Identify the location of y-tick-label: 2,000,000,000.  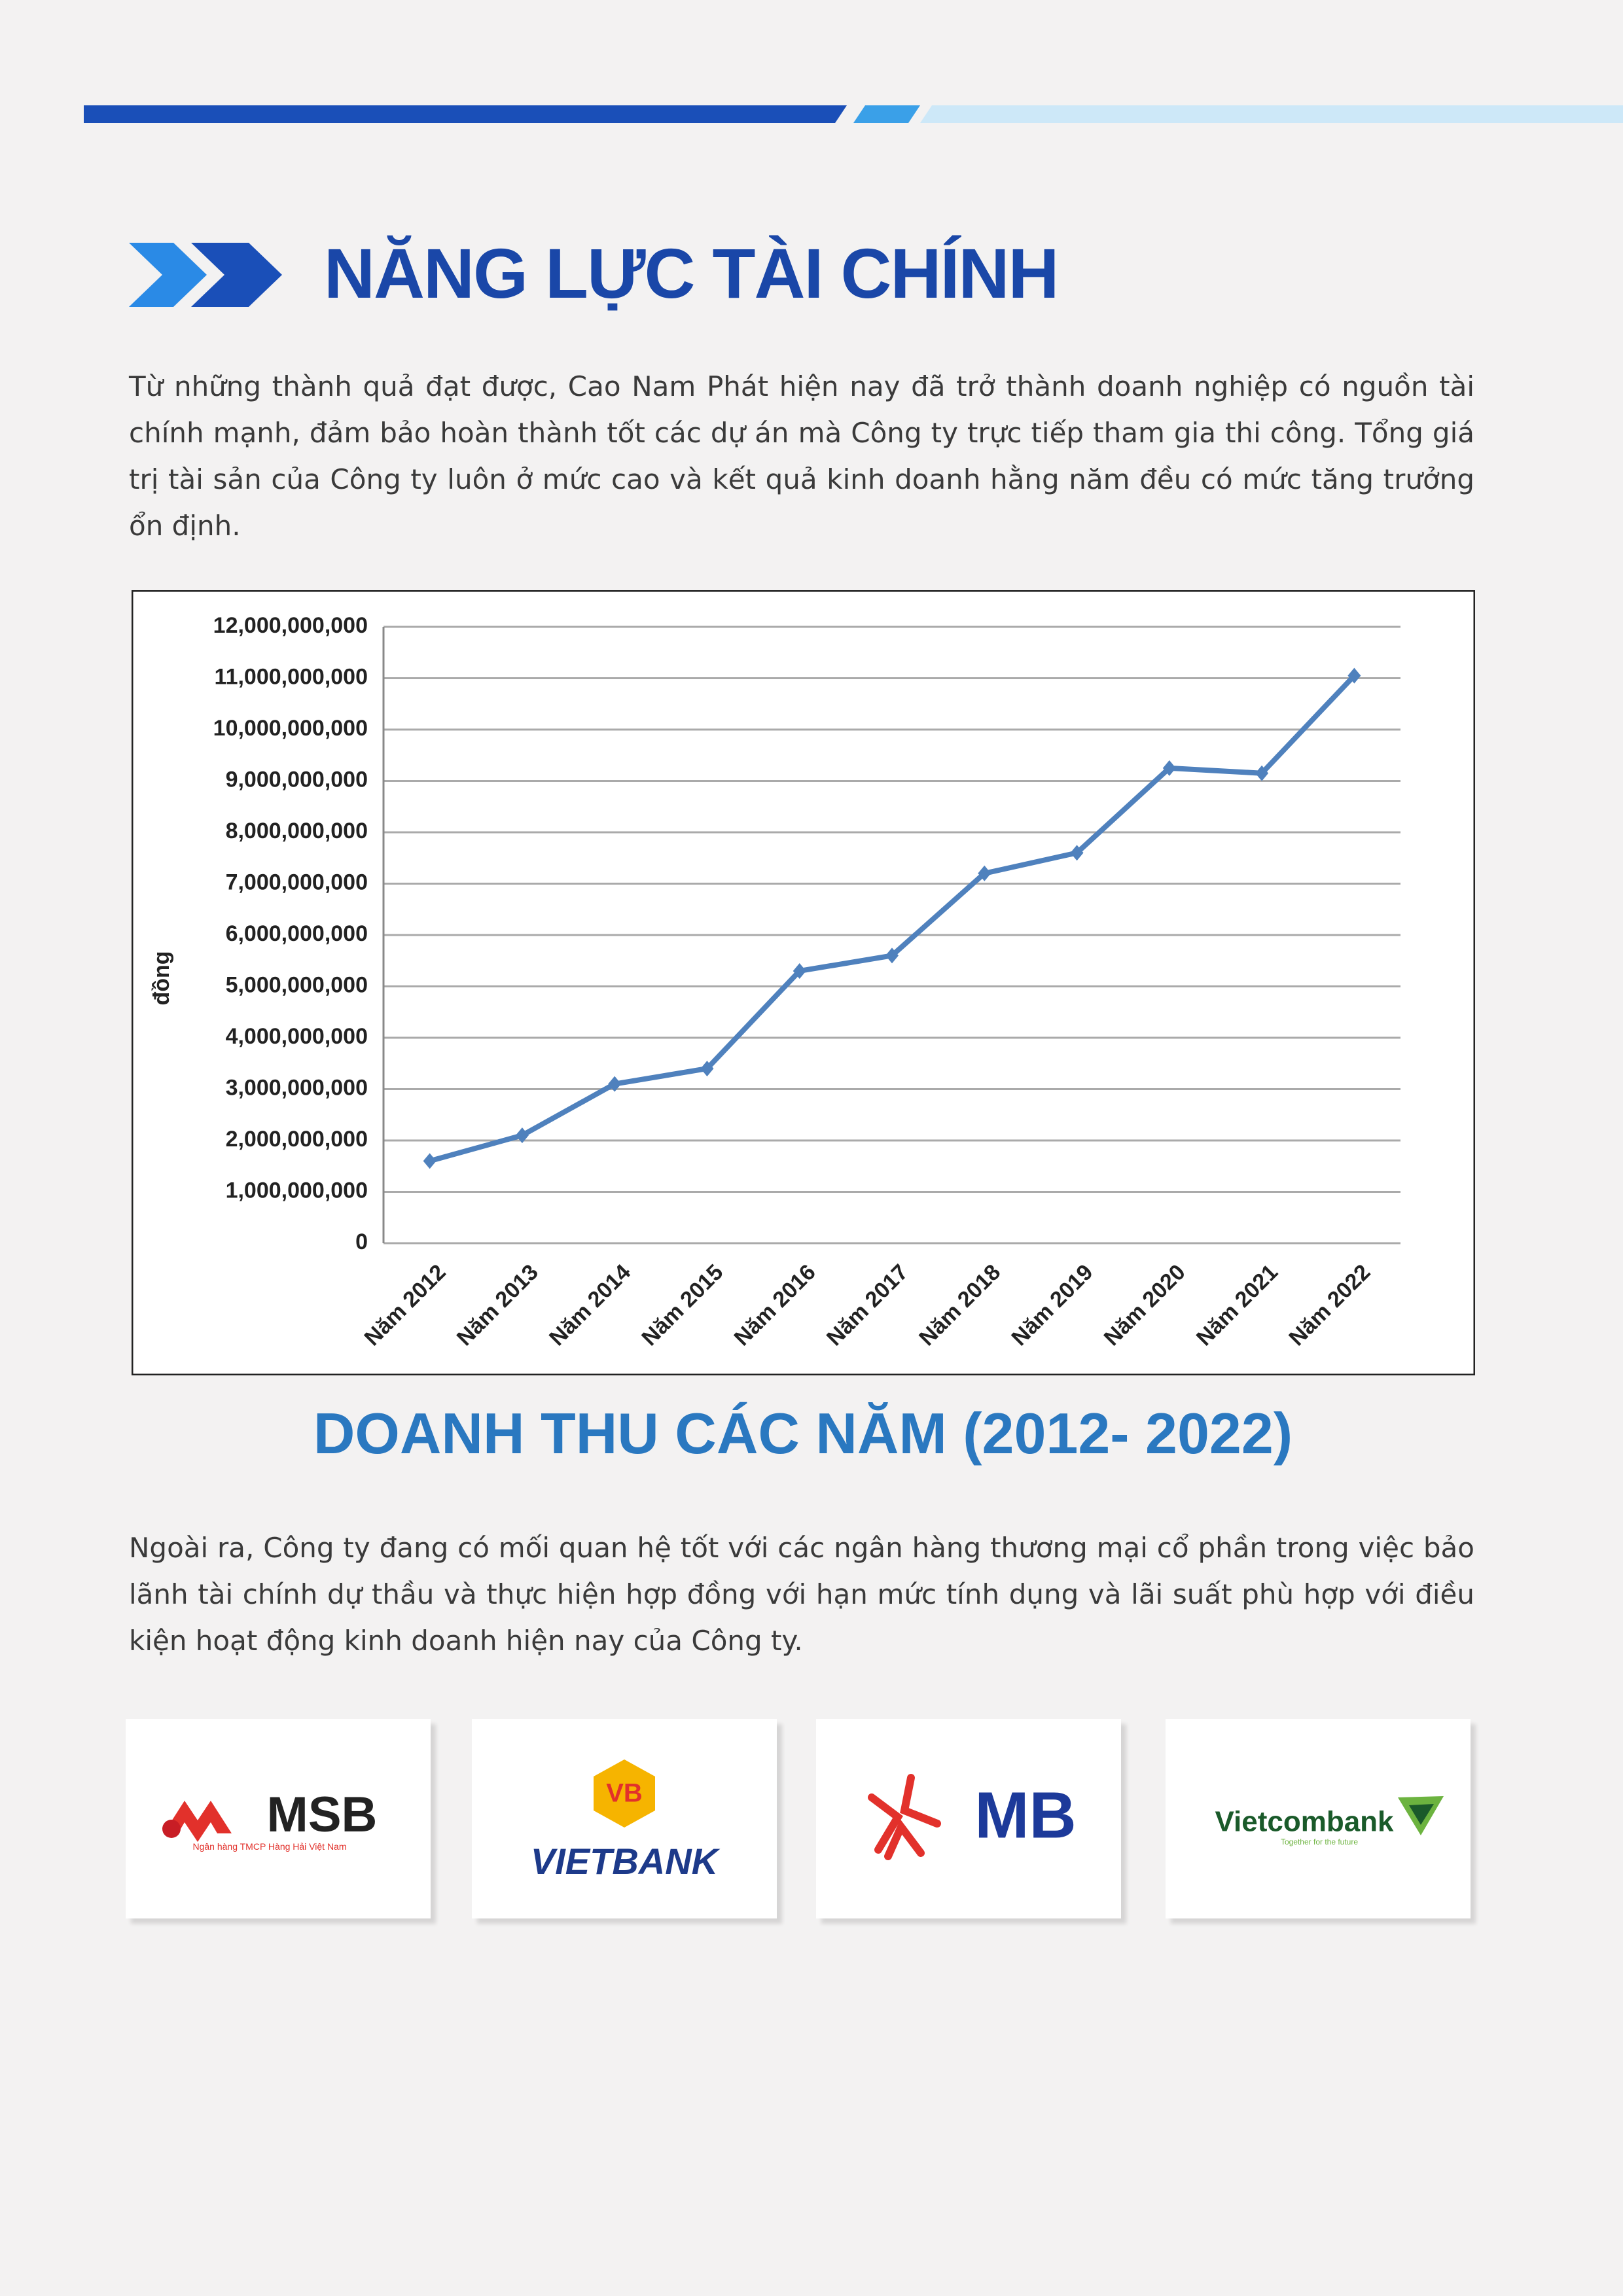
(297, 1139).